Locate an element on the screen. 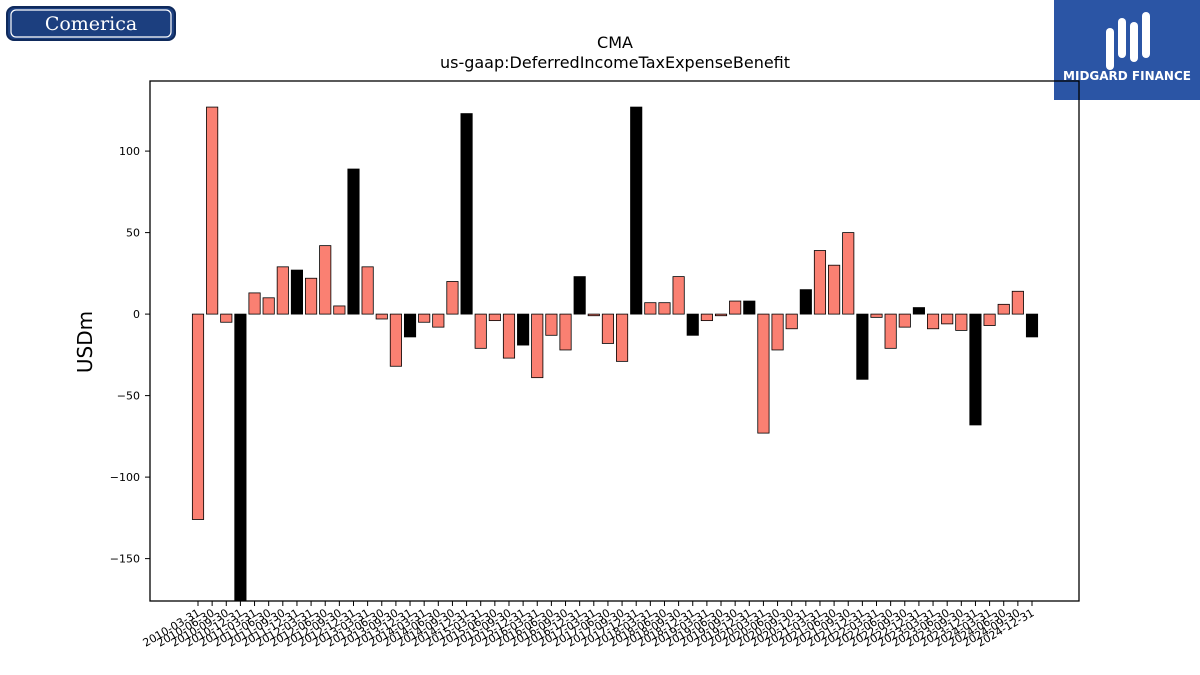 Image resolution: width=1200 pixels, height=675 pixels. y-ticks-layer: 100 50 0 −50 −100 −150 is located at coordinates (130, 355).